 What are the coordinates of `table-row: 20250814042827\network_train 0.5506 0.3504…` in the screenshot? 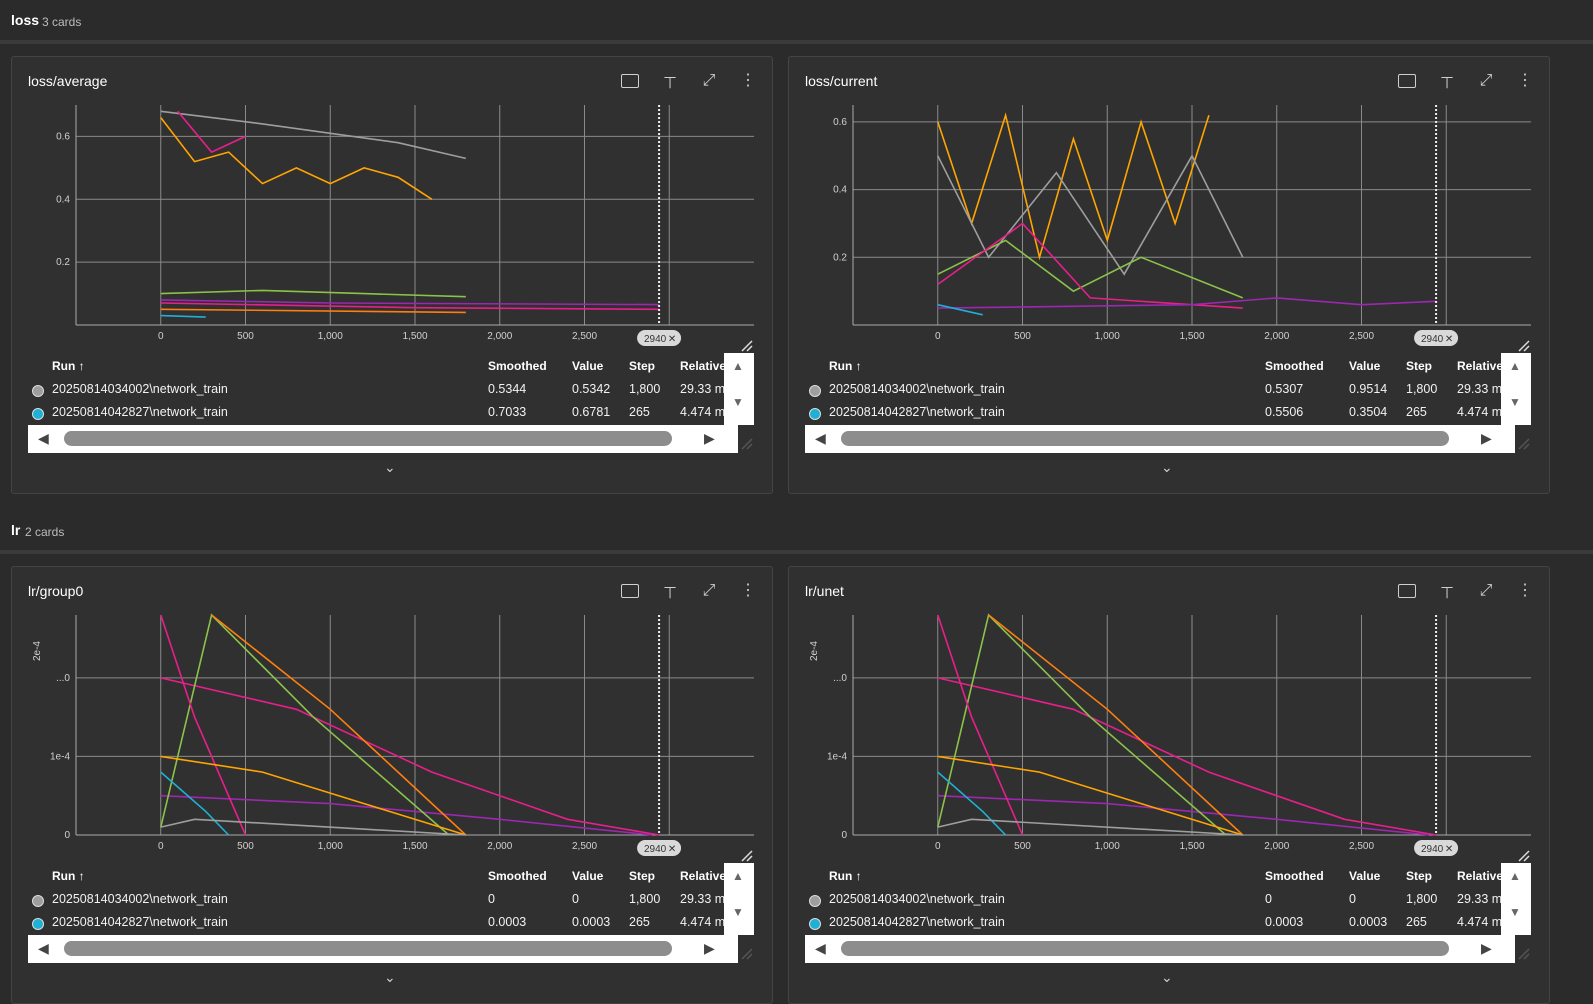 It's located at (1153, 414).